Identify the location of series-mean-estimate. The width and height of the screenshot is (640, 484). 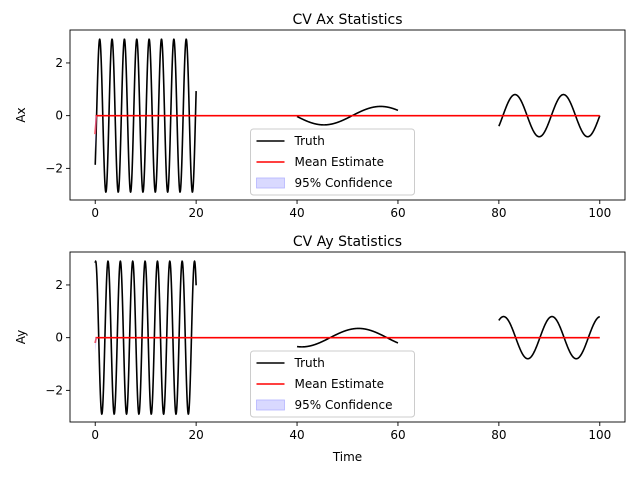
(347, 340).